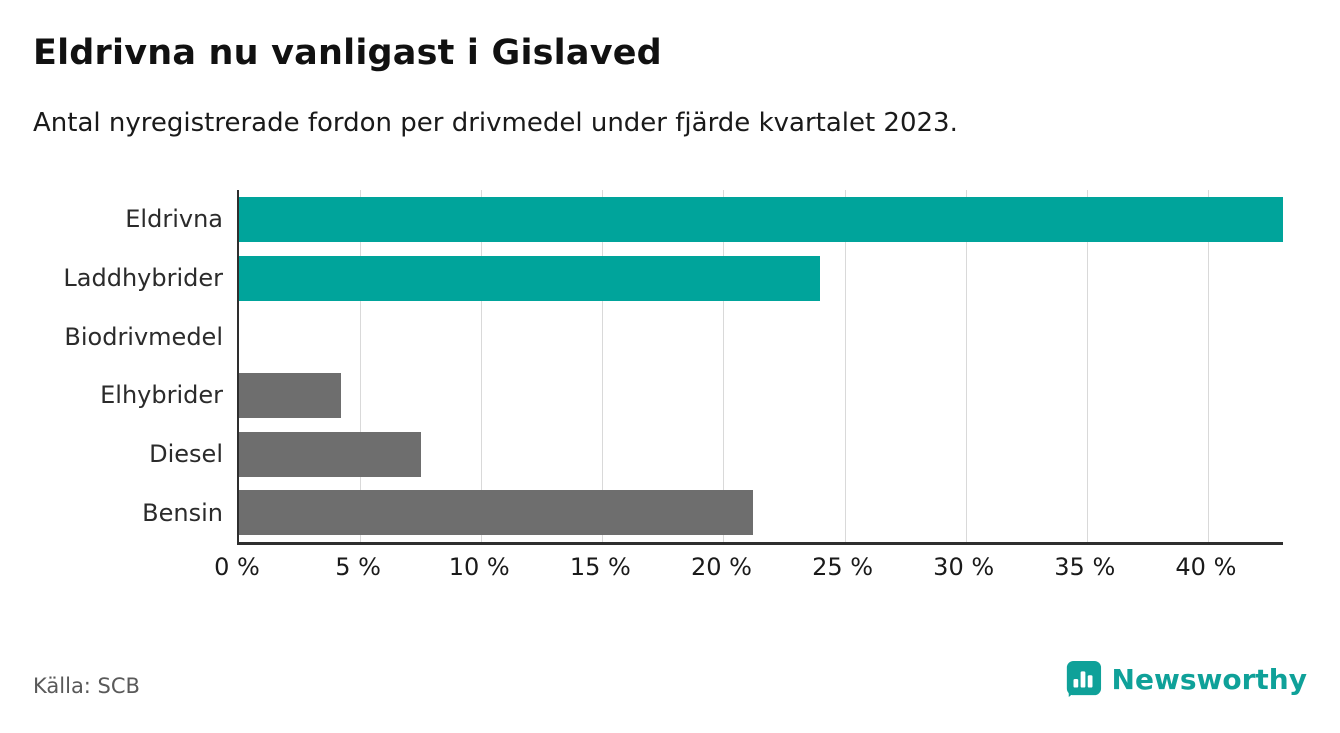  What do you see at coordinates (182, 512) in the screenshot?
I see `category-label: Bensin` at bounding box center [182, 512].